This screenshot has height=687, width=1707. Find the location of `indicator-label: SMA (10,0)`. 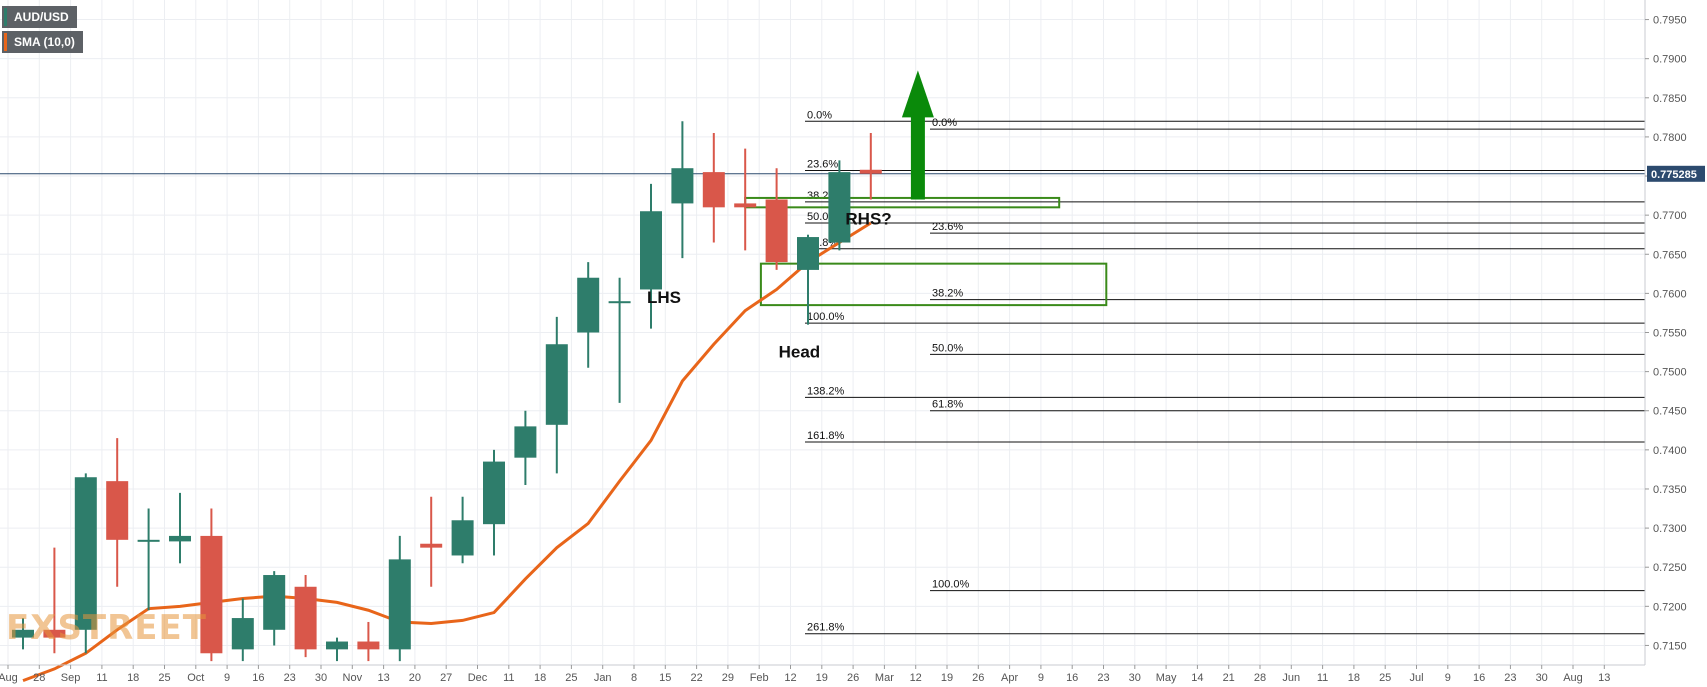

indicator-label: SMA (10,0) is located at coordinates (44, 42).